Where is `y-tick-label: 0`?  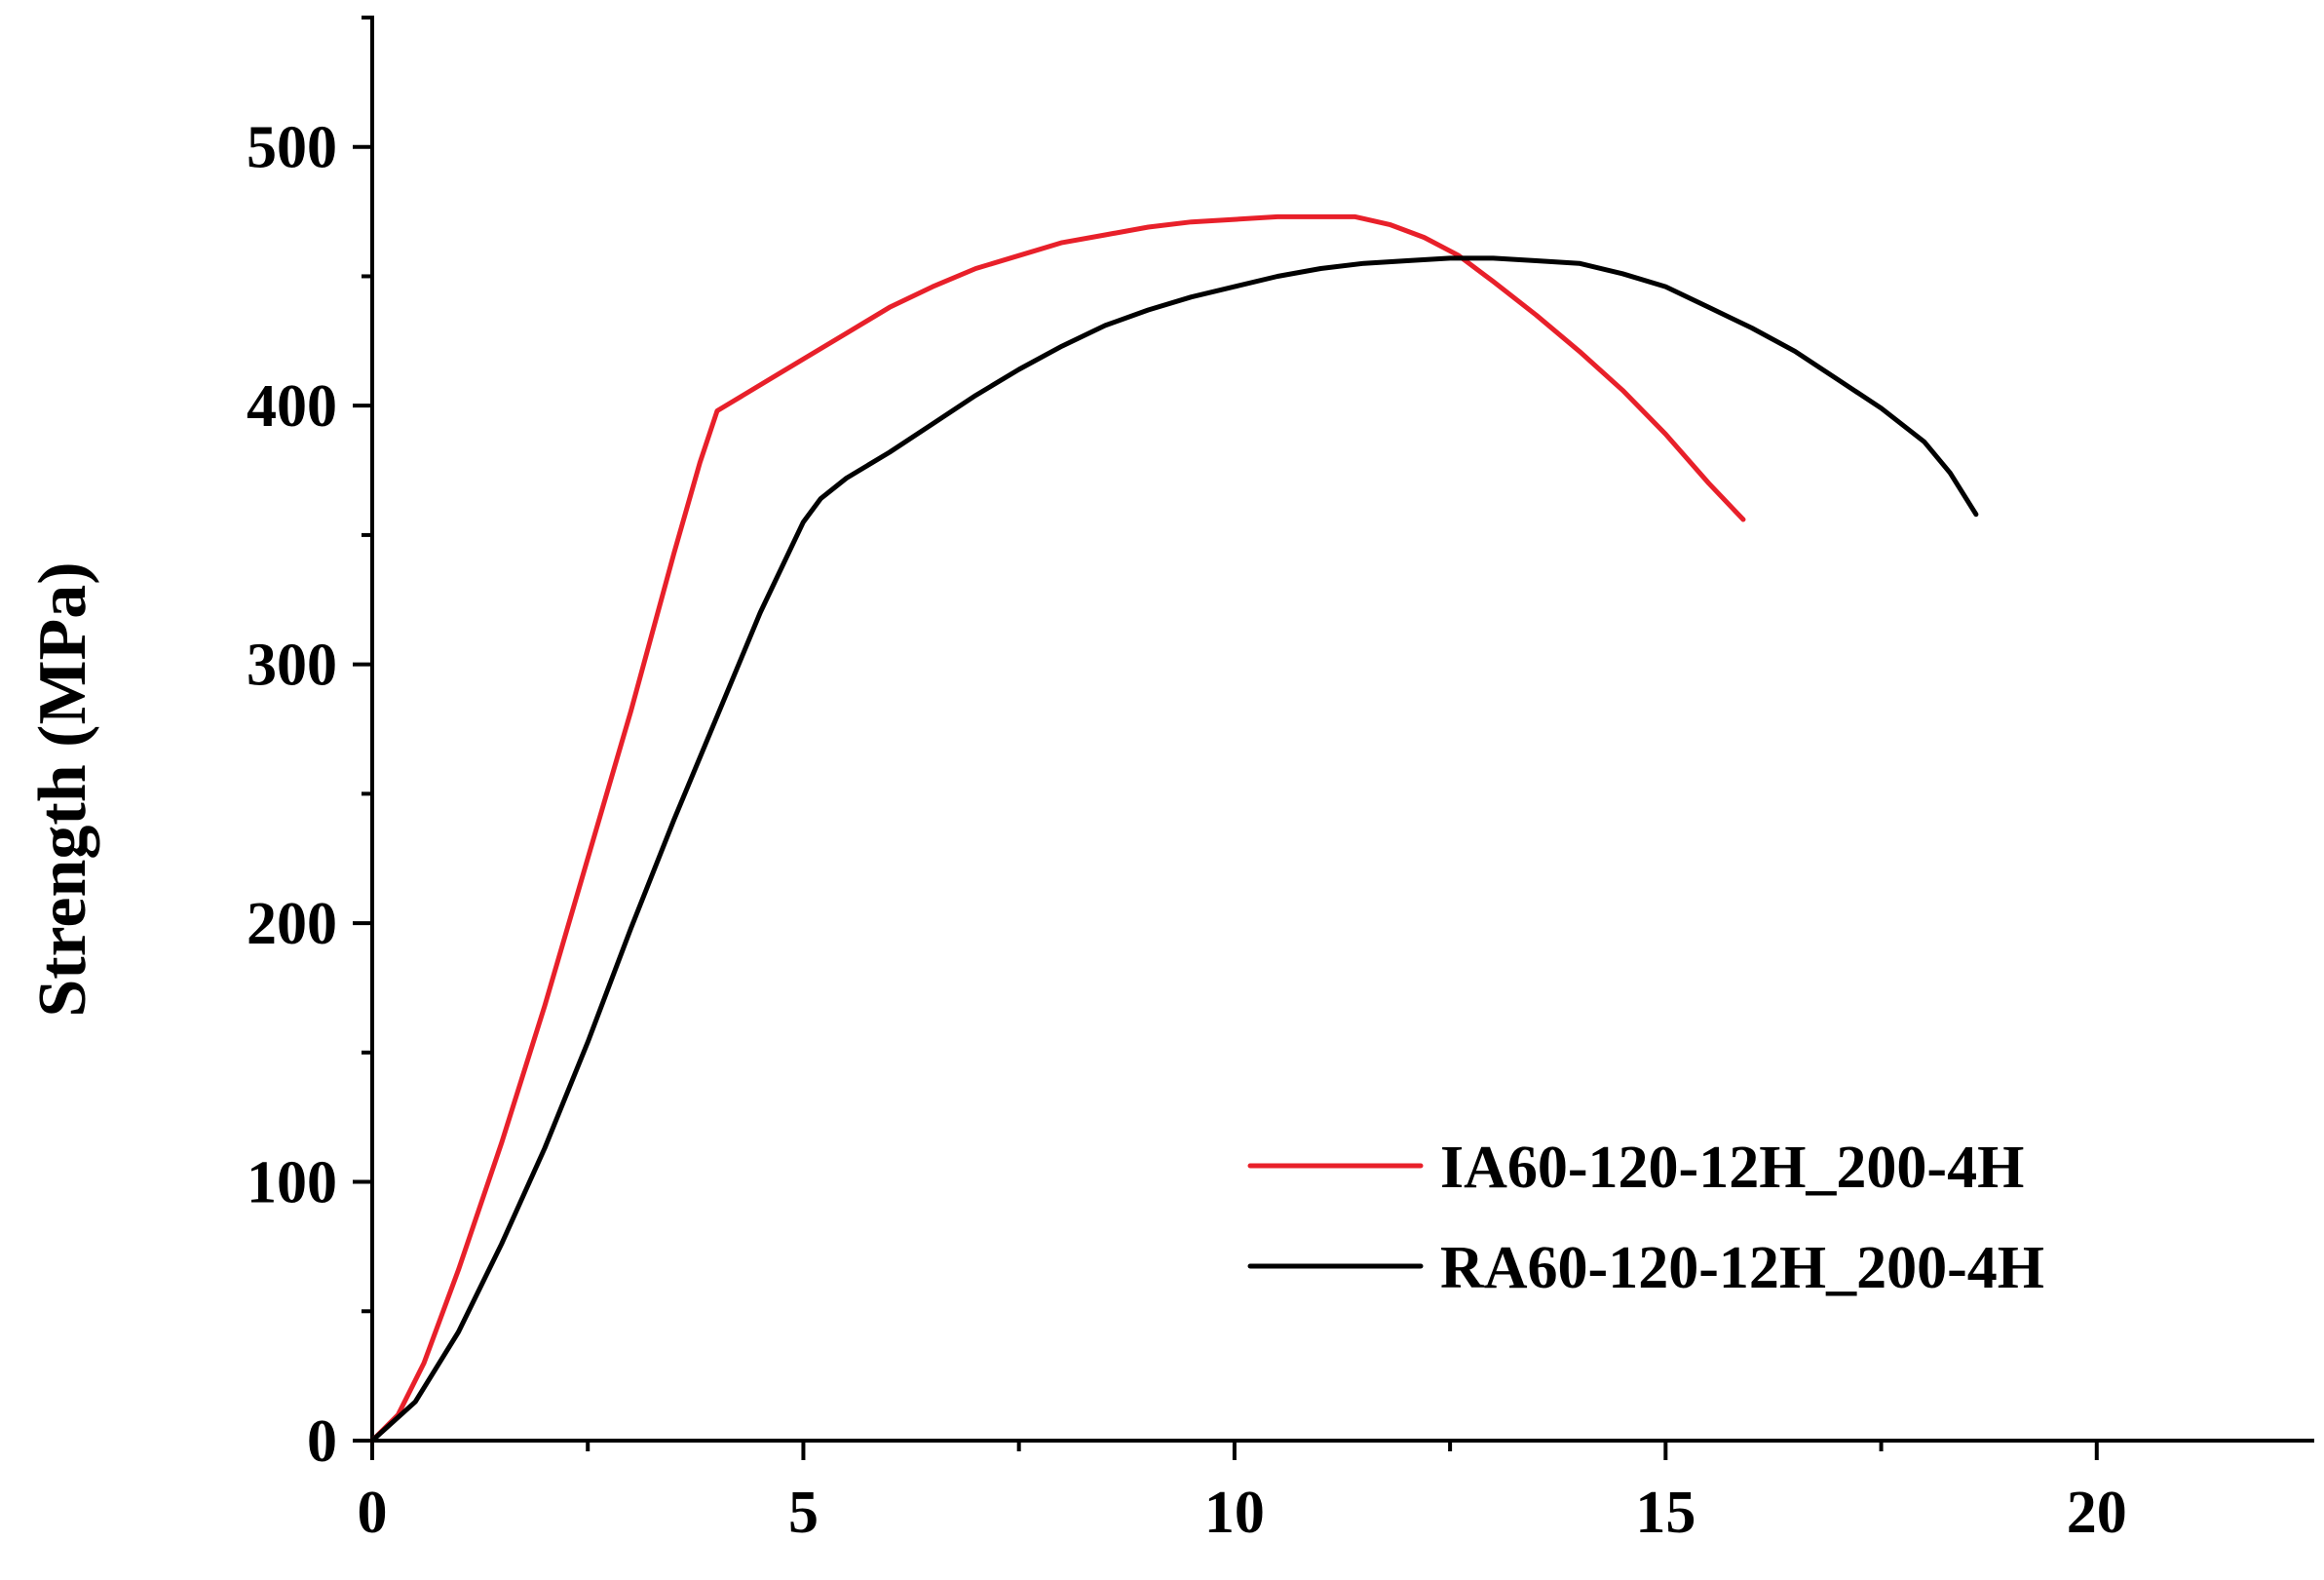
y-tick-label: 0 is located at coordinates (322, 1441).